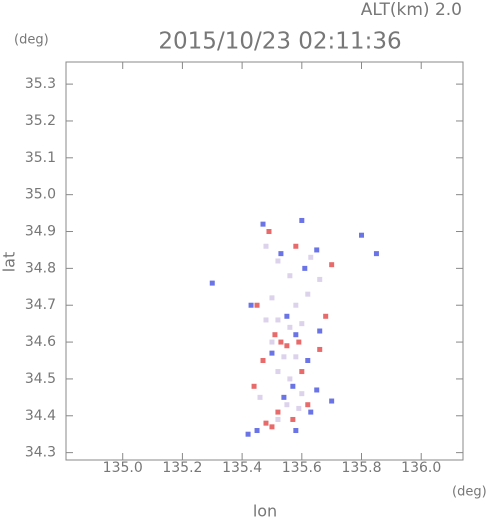  What do you see at coordinates (182, 468) in the screenshot?
I see `x-tick-label: 135.2` at bounding box center [182, 468].